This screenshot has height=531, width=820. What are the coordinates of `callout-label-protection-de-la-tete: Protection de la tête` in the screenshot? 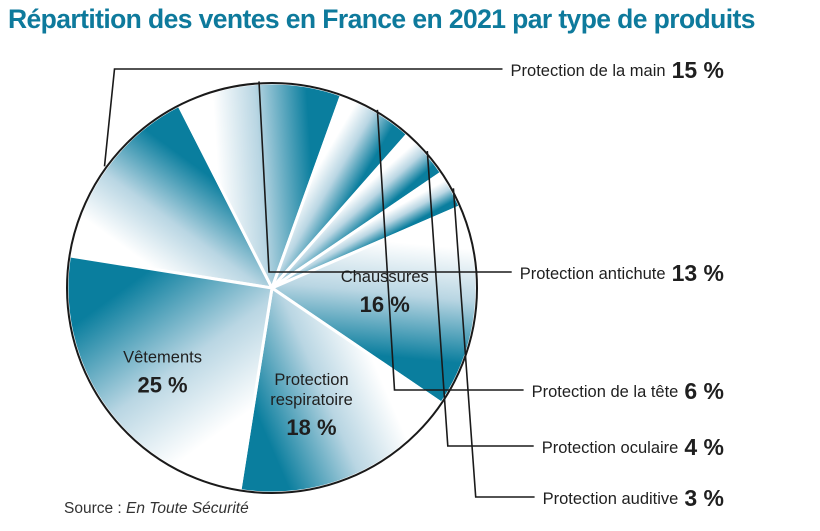 It's located at (605, 392).